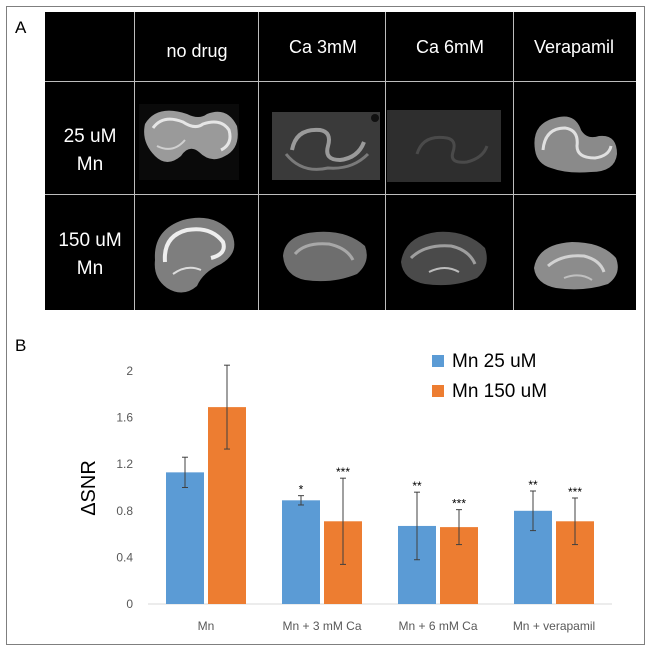 This screenshot has width=653, height=653. Describe the element at coordinates (21, 27) in the screenshot. I see `panel-a-label: A` at that location.